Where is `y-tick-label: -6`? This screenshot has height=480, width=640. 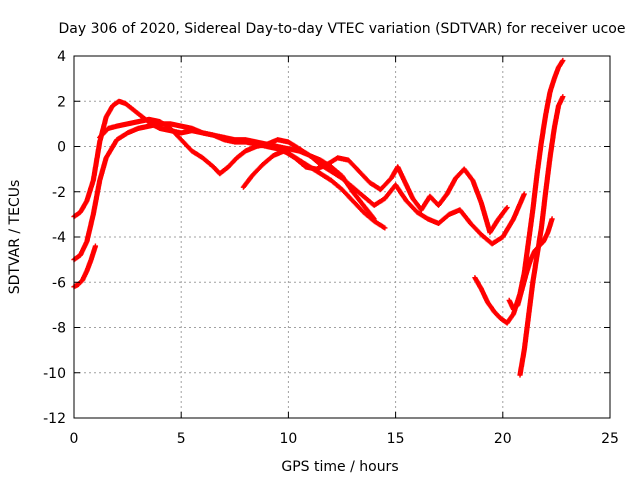 y-tick-label: -6 is located at coordinates (59, 283).